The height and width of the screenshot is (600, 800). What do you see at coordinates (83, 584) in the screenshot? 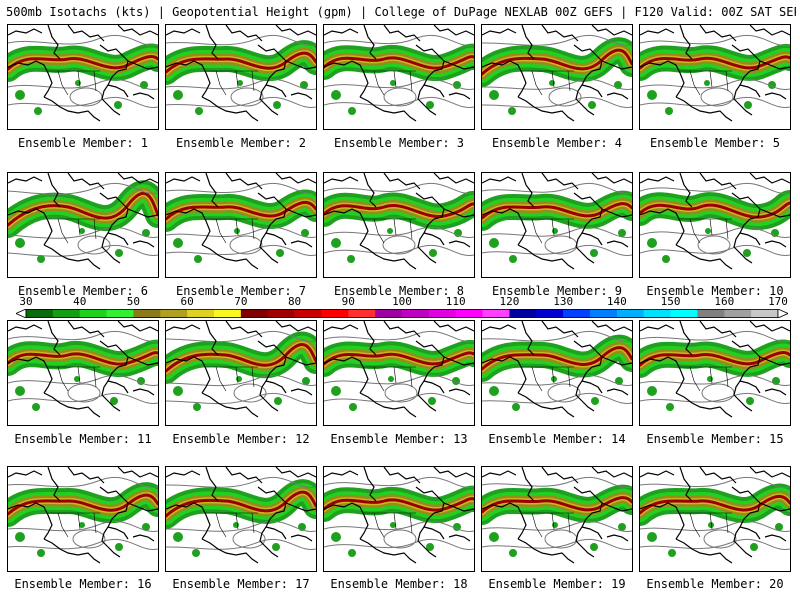
I see `ensemble-member-label: Ensemble Member: 16` at bounding box center [83, 584].